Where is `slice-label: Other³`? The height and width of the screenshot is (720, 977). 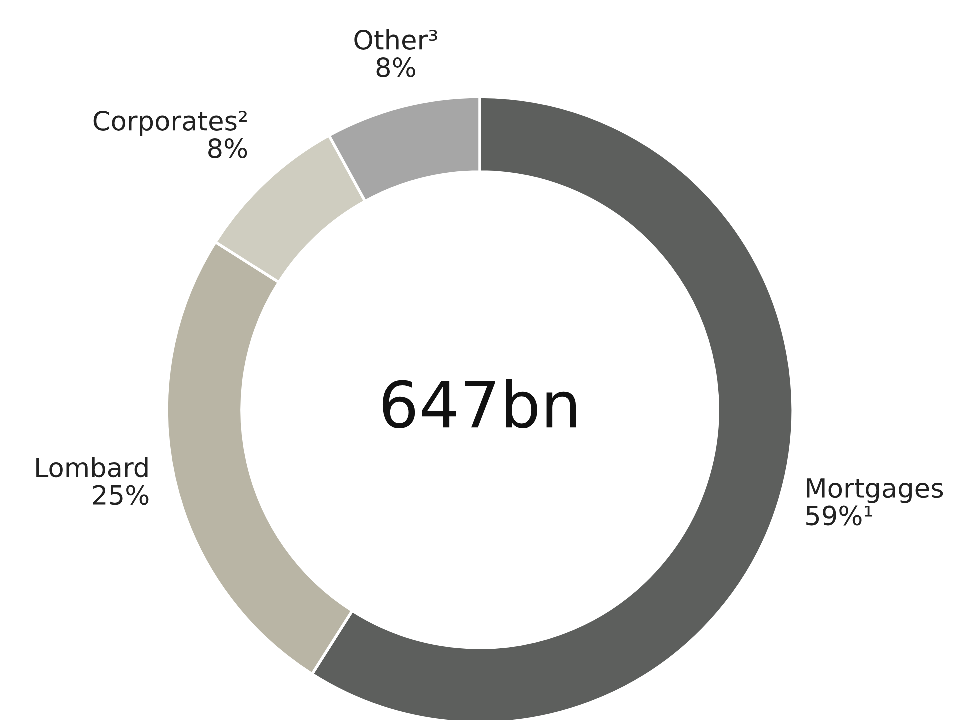 slice-label: Other³ is located at coordinates (396, 40).